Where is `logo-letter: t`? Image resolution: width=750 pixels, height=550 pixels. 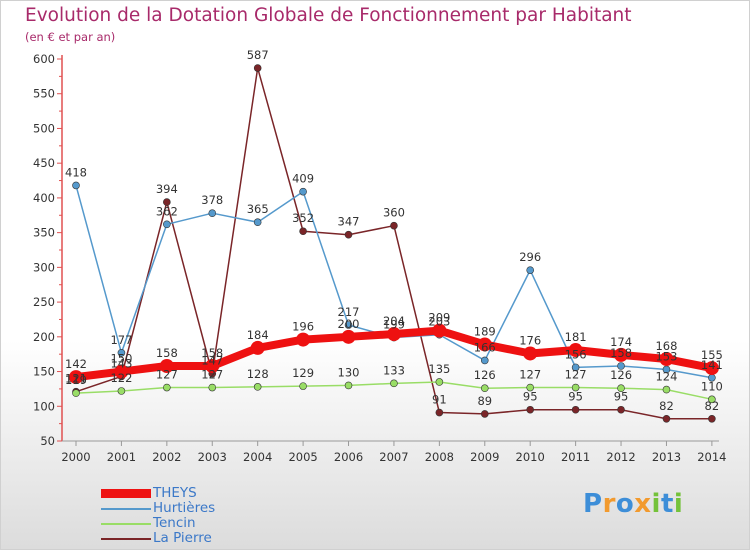
logo-letter: t is located at coordinates (667, 504).